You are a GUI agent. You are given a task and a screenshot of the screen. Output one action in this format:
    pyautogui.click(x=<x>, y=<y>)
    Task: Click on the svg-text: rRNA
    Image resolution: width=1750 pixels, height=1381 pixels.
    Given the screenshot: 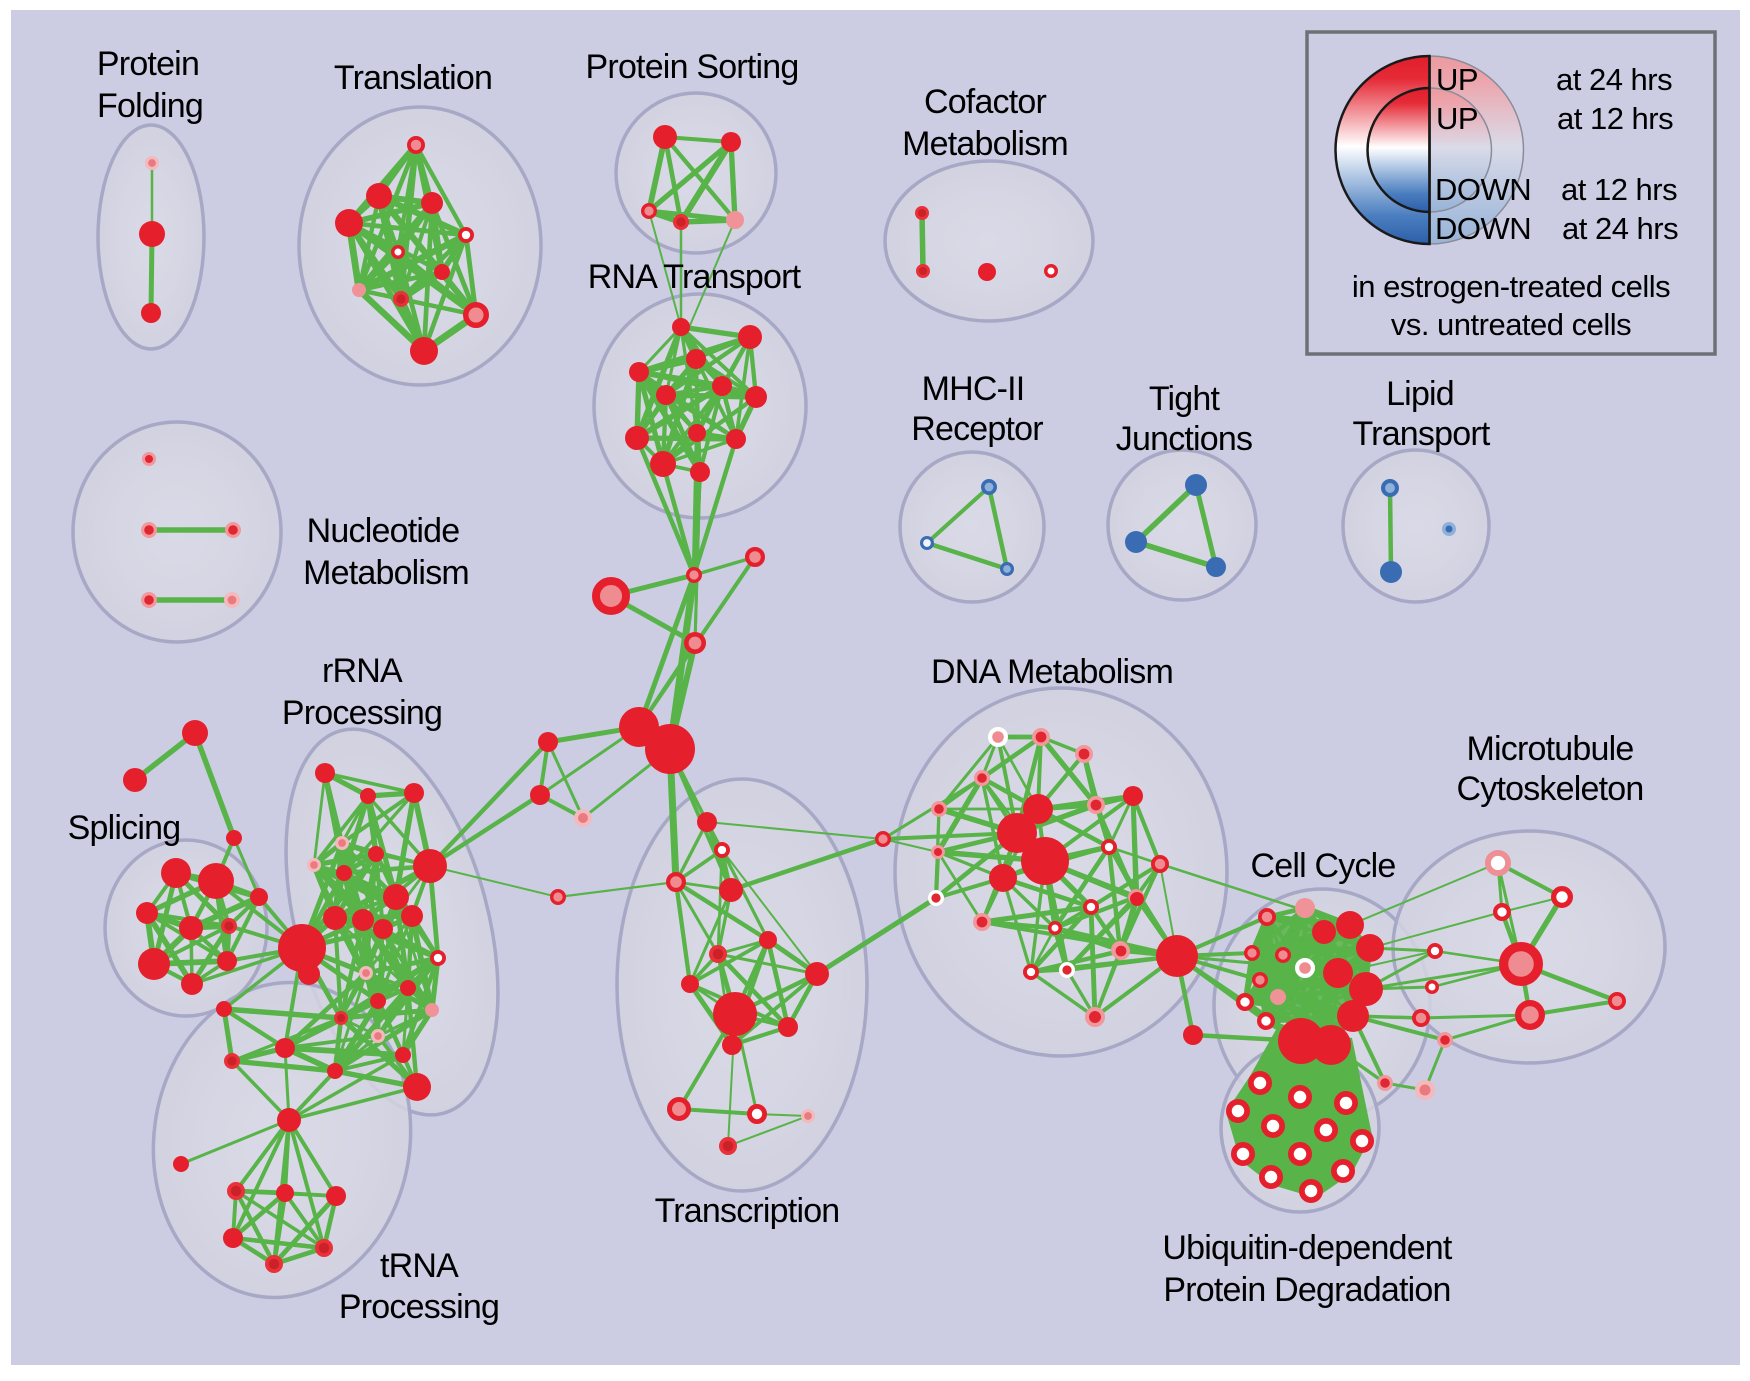 What is the action you would take?
    pyautogui.click(x=362, y=671)
    